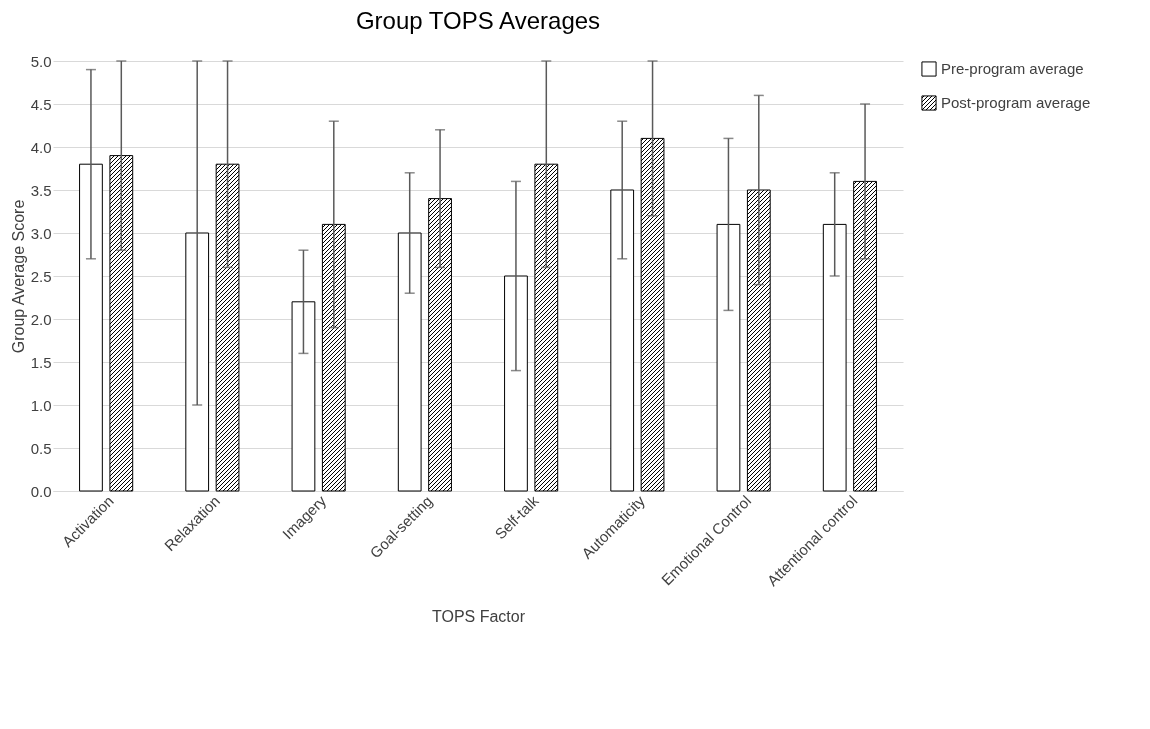  Describe the element at coordinates (41, 491) in the screenshot. I see `y-tick-label: 0.0` at that location.